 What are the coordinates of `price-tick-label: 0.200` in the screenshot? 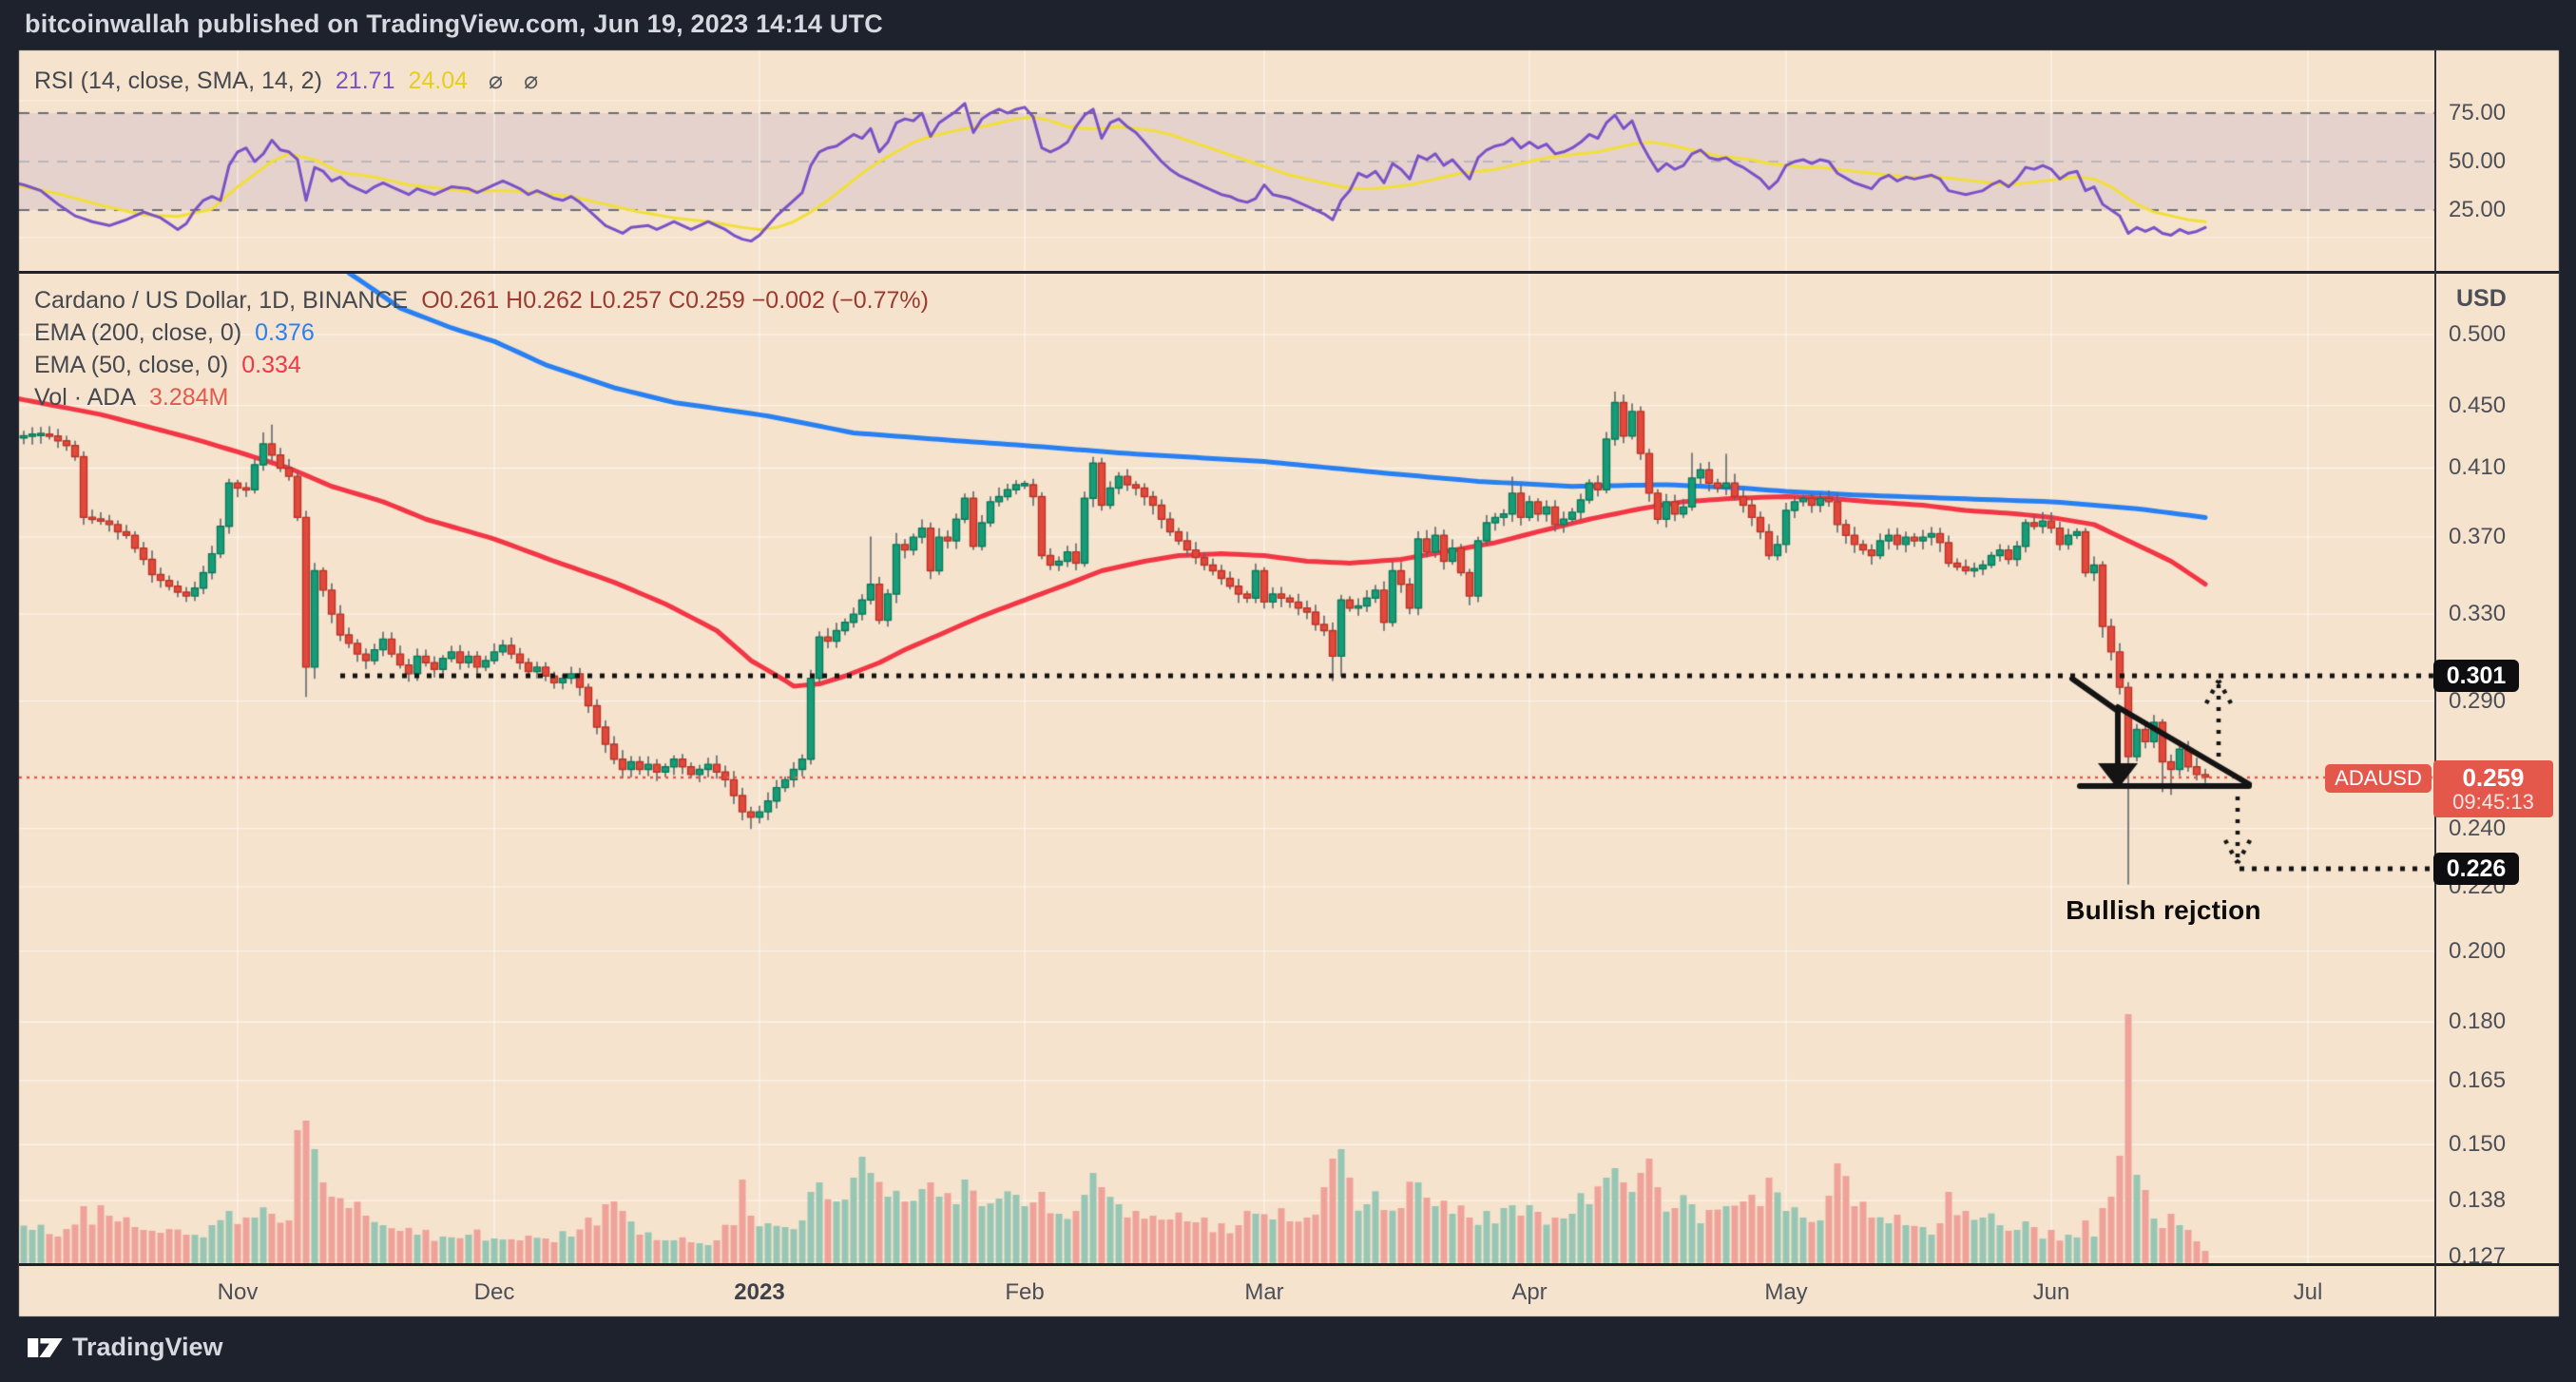 It's located at (2478, 950).